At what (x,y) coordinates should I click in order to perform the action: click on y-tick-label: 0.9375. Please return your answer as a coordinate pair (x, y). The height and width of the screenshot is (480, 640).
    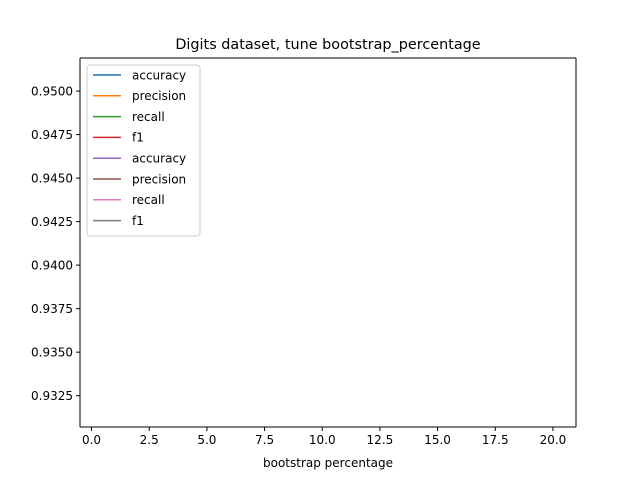
    Looking at the image, I should click on (52, 309).